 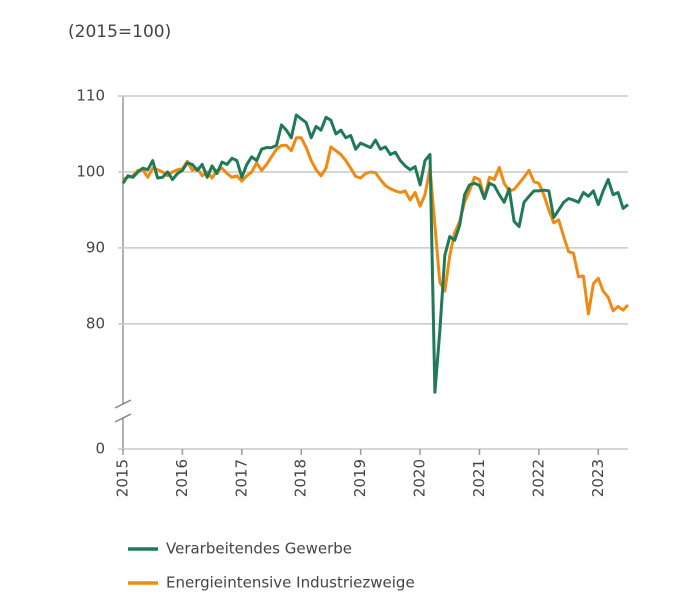 I want to click on y-tick-label: 90, so click(x=95, y=247).